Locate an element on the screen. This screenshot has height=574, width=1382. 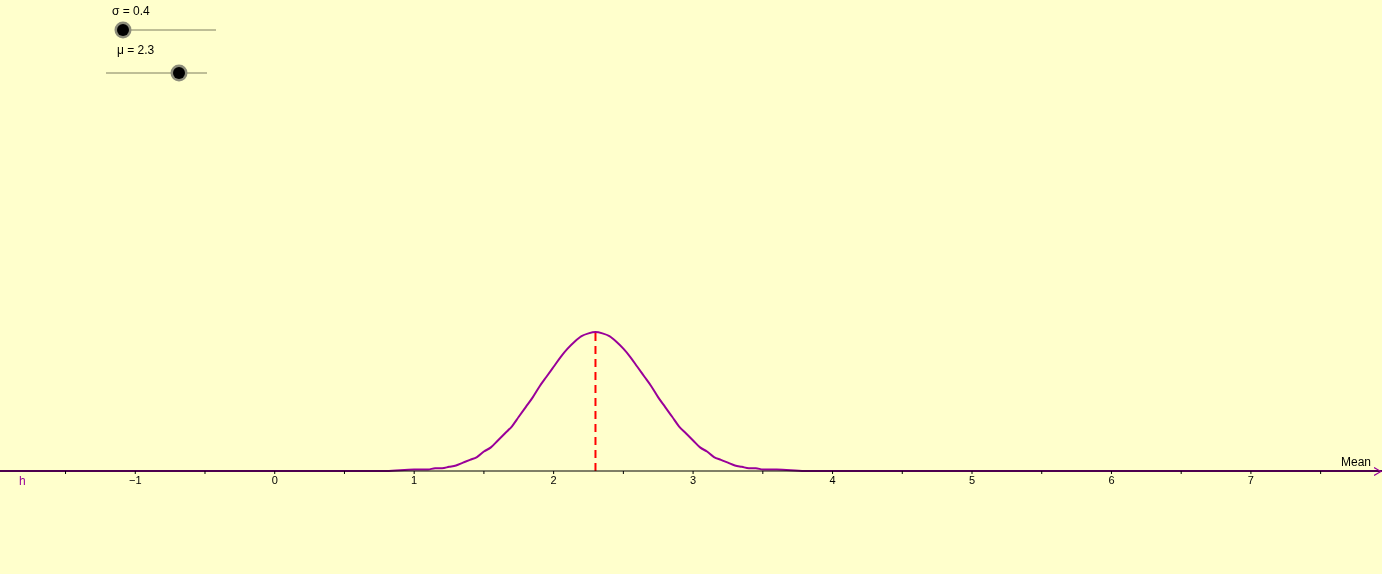
x-tick-label: 1 is located at coordinates (414, 479).